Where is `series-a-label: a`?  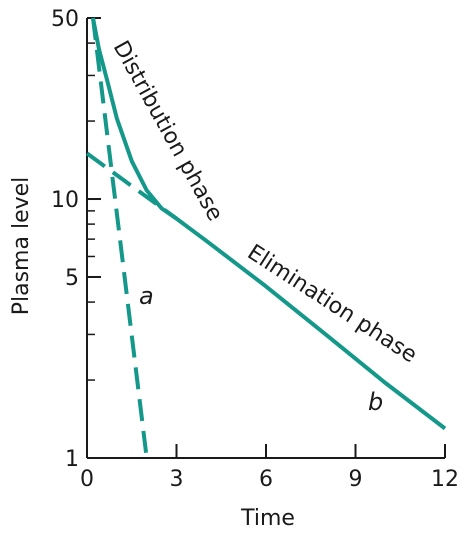 series-a-label: a is located at coordinates (146, 296).